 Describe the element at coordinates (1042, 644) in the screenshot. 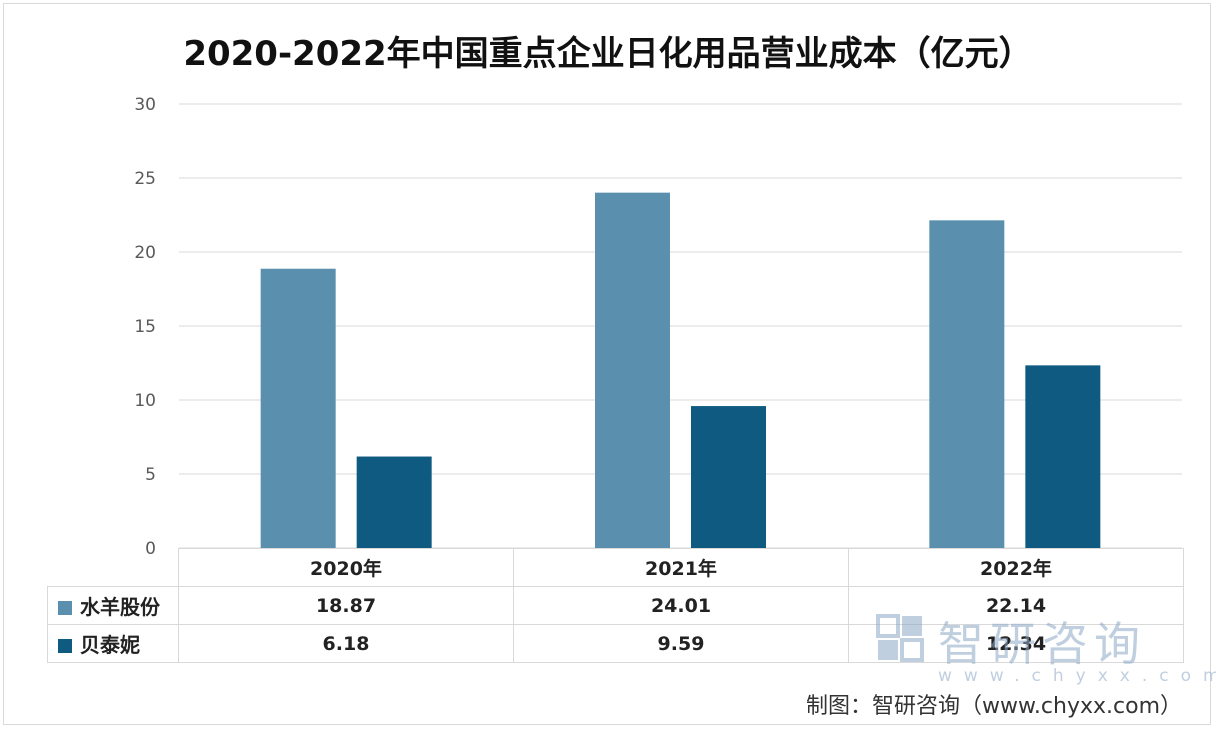

I see `watermark-text: 智研咨询` at that location.